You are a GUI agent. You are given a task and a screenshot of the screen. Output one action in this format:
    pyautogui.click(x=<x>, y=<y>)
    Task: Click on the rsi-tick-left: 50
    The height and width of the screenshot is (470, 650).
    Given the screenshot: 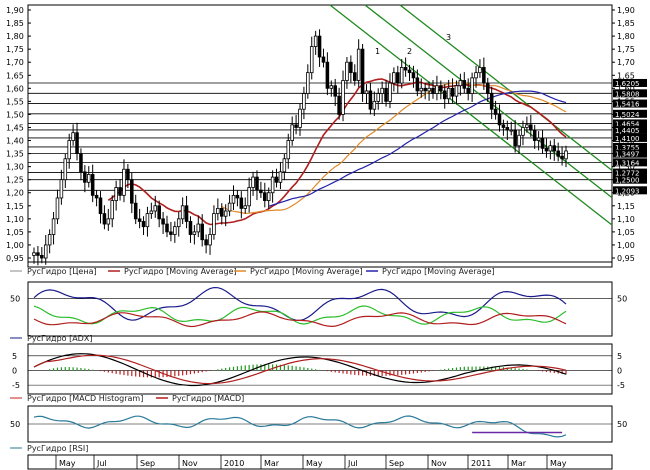 What is the action you would take?
    pyautogui.click(x=15, y=424)
    